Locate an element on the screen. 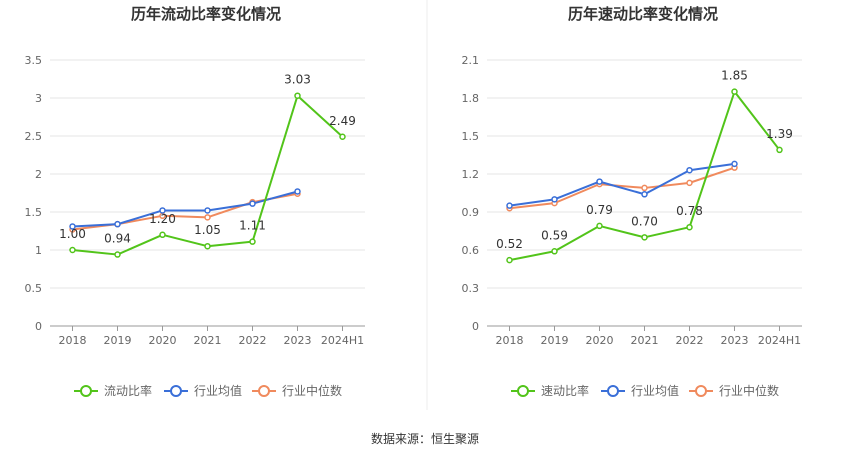 Image resolution: width=850 pixels, height=459 pixels. chart-title: 历年流动比率变化情况 is located at coordinates (206, 14).